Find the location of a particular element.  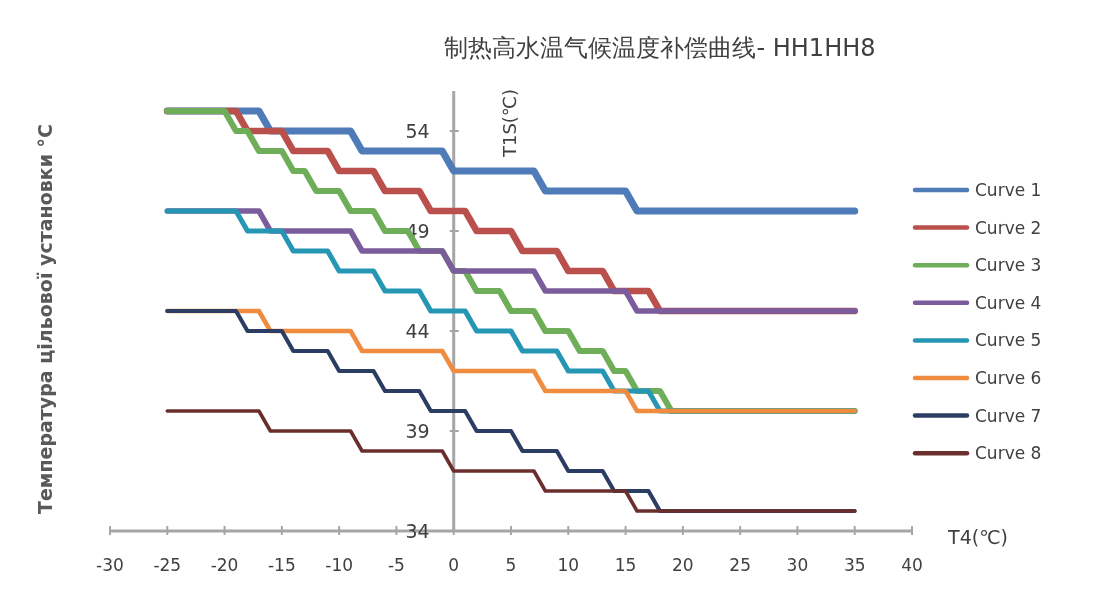

x-tick-label: 5 is located at coordinates (511, 565).